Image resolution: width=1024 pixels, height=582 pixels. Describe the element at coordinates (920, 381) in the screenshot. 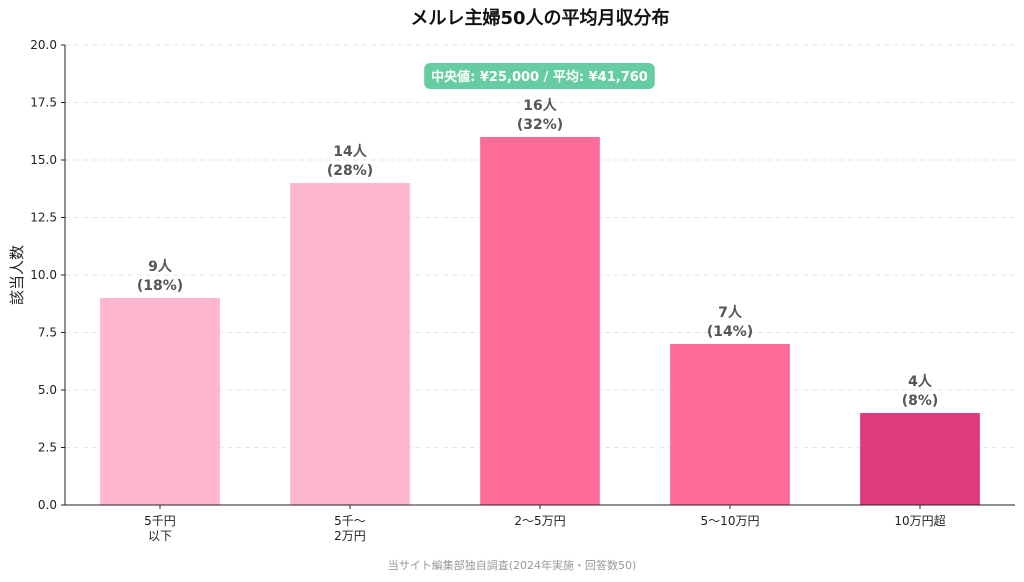

I see `bar-value-label: 4人` at that location.